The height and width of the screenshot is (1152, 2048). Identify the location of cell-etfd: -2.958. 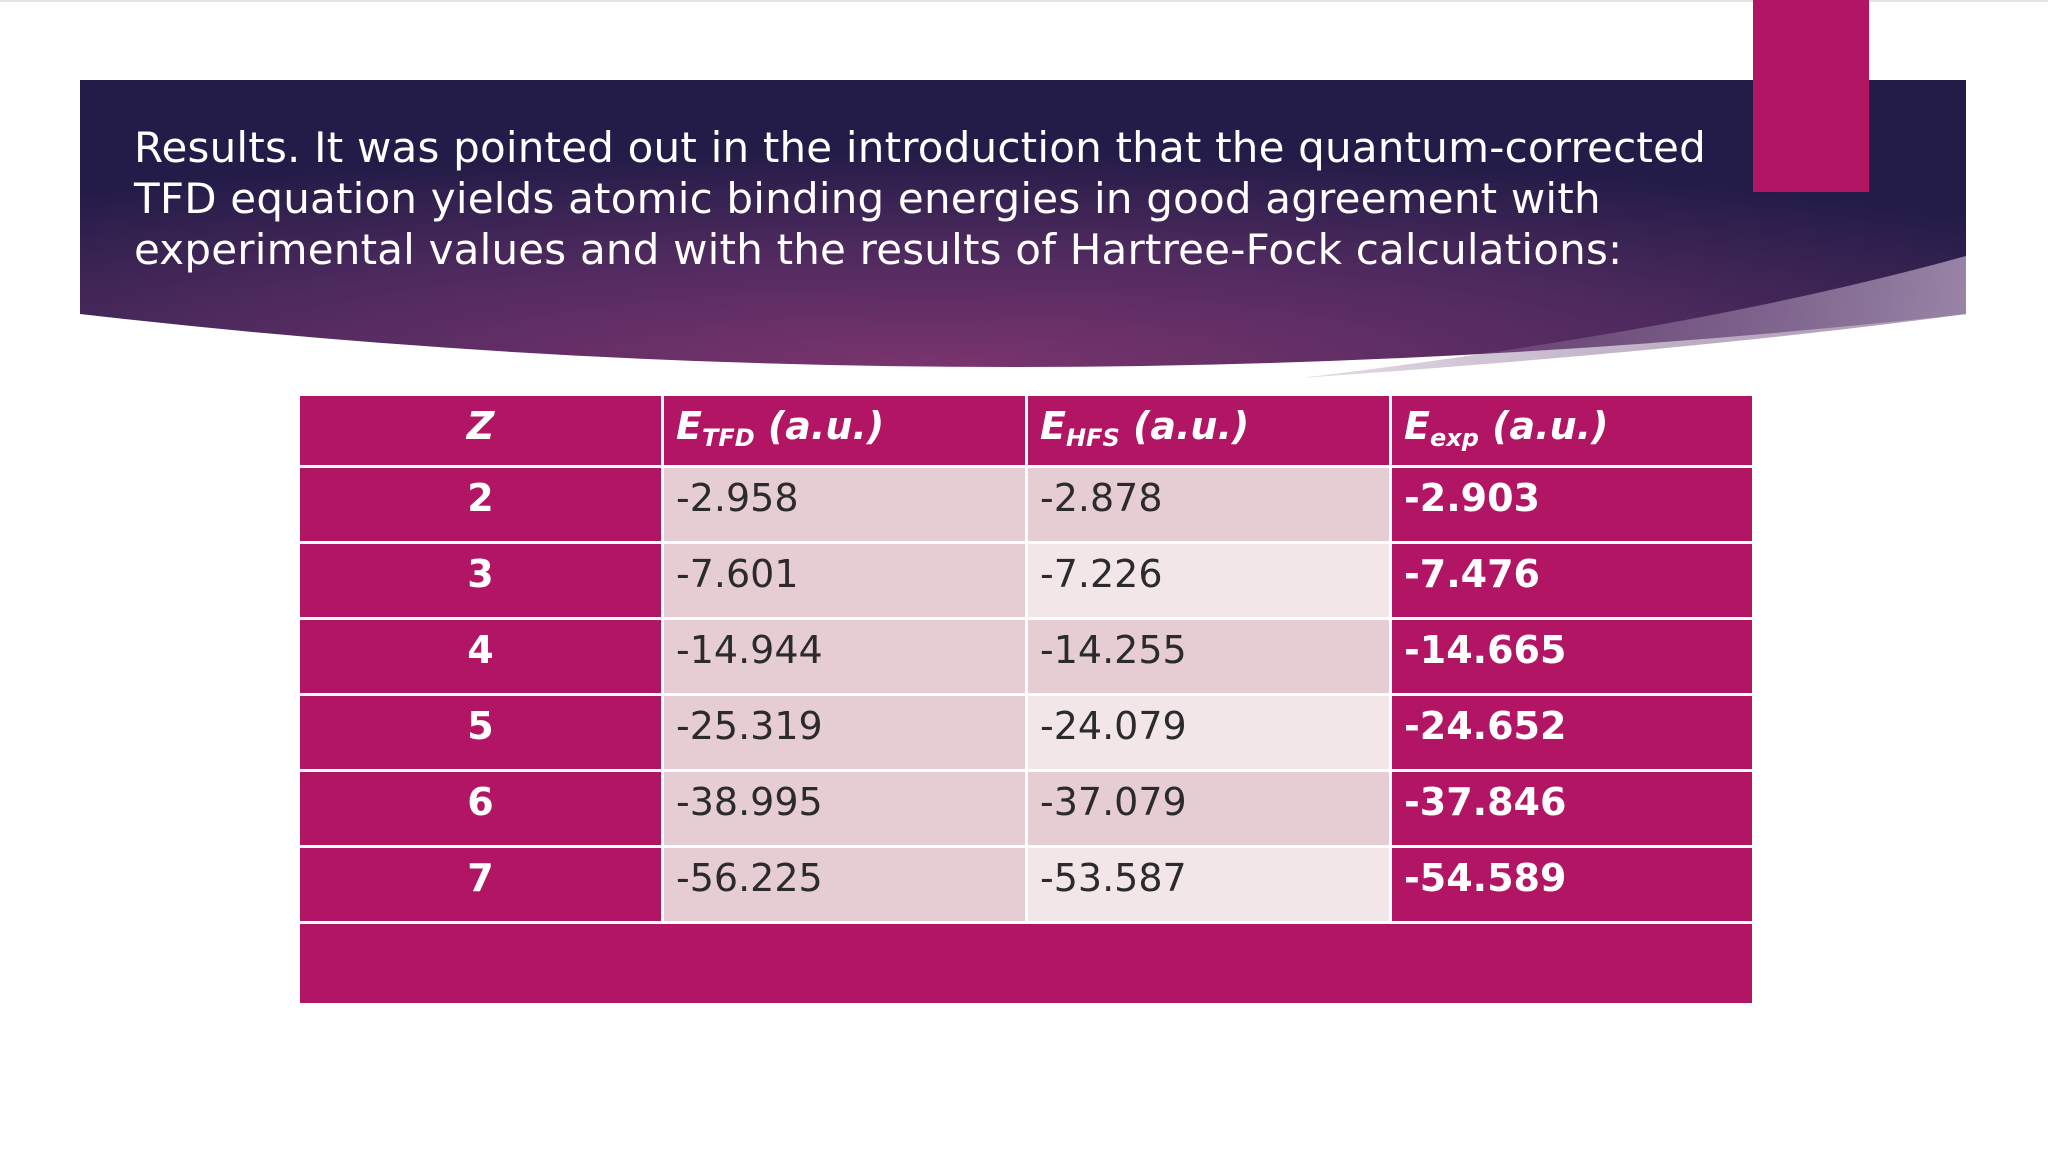
(844, 504).